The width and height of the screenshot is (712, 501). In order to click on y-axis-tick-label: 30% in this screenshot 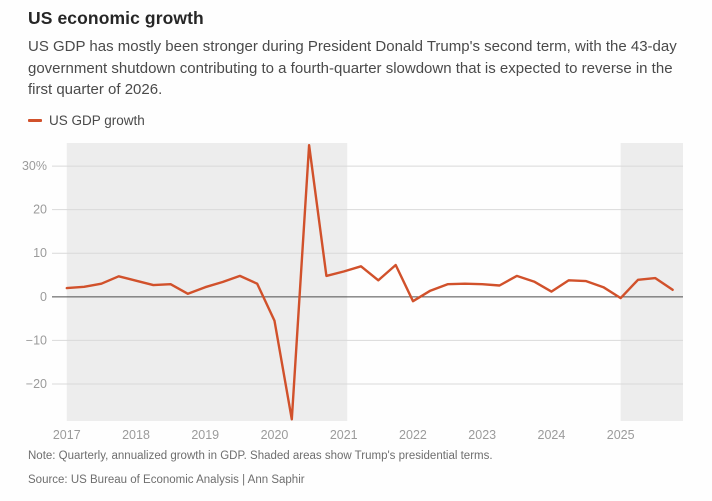, I will do `click(34, 166)`.